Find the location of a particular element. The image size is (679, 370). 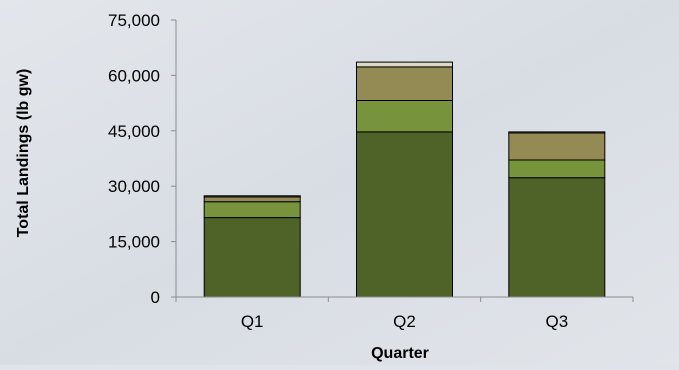

y-tick-label: 0 is located at coordinates (155, 297).